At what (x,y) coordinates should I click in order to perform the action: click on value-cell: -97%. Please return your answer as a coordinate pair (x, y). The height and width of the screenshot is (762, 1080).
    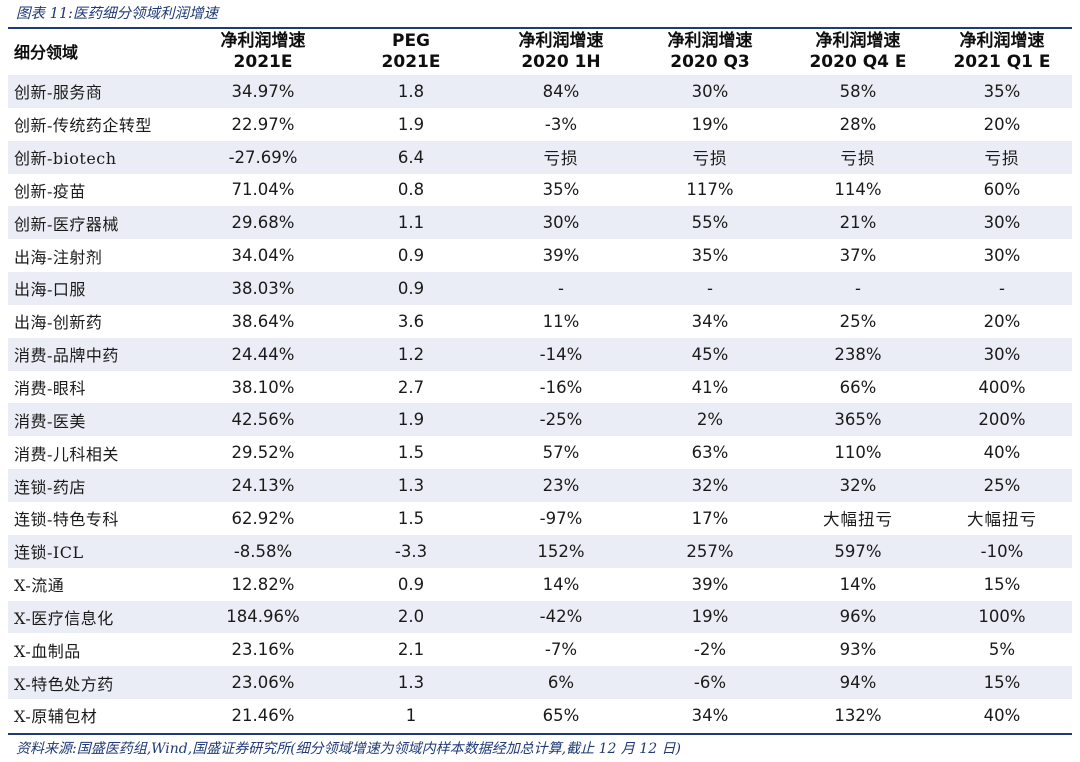
    Looking at the image, I should click on (561, 518).